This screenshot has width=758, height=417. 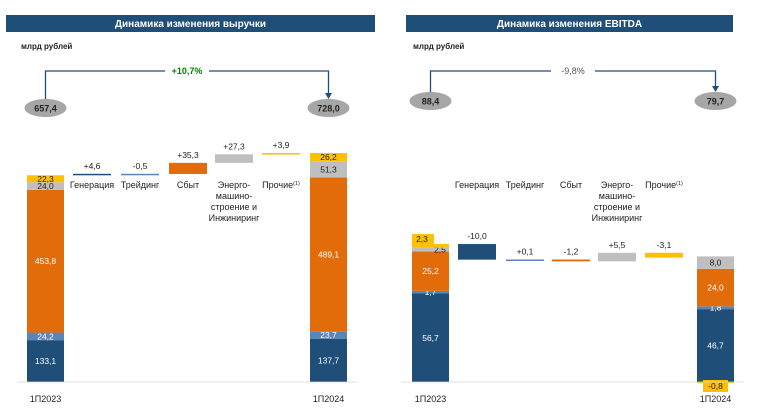 What do you see at coordinates (664, 245) in the screenshot?
I see `step-value-label: -3,1` at bounding box center [664, 245].